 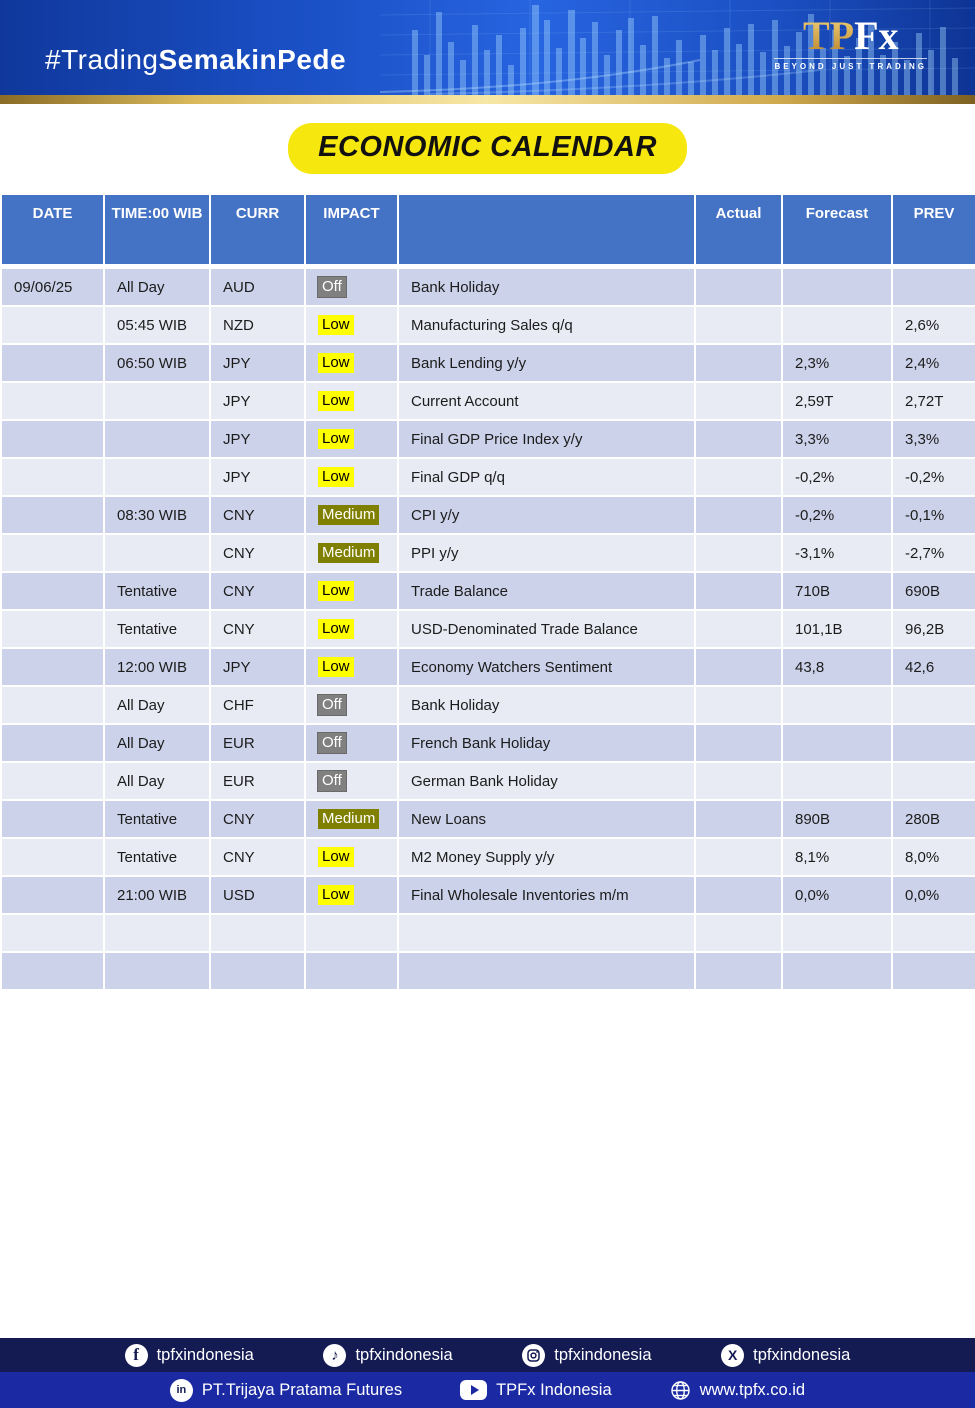 I want to click on gold-divider, so click(x=487, y=99).